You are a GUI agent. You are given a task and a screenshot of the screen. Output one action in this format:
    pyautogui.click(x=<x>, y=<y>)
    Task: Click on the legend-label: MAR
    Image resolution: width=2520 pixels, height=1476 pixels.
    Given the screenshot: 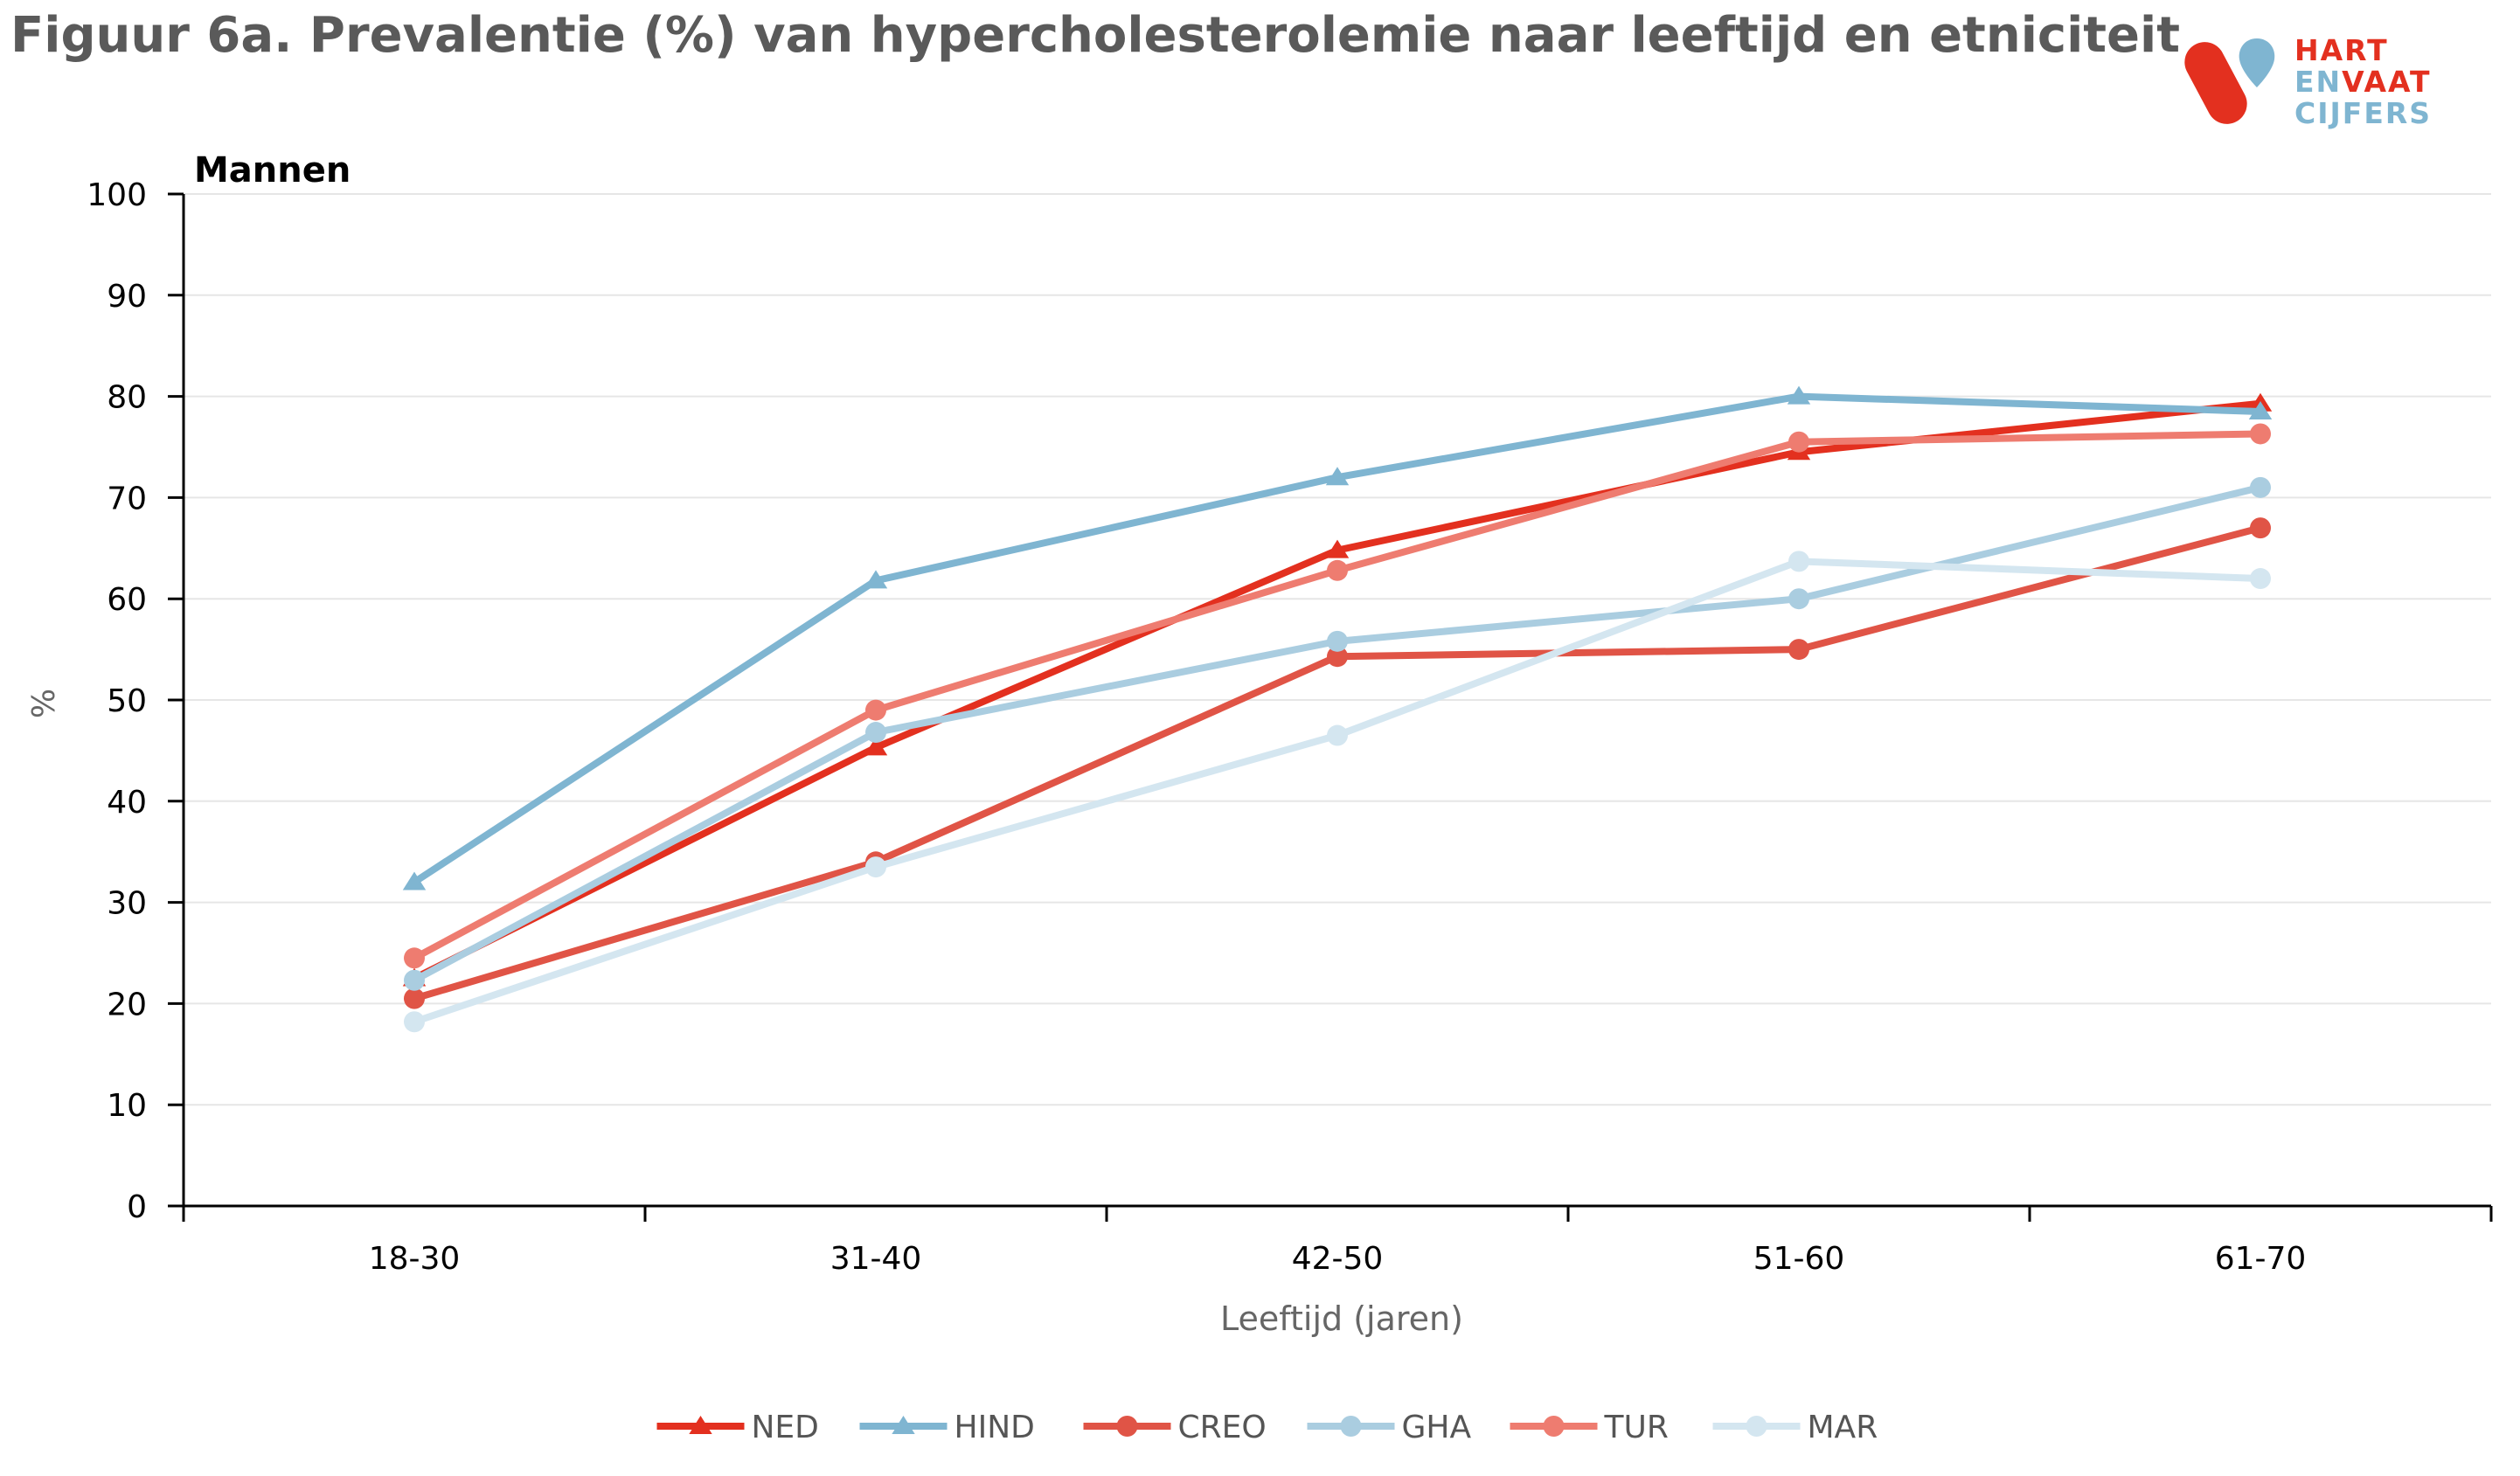 What is the action you would take?
    pyautogui.click(x=1843, y=1427)
    